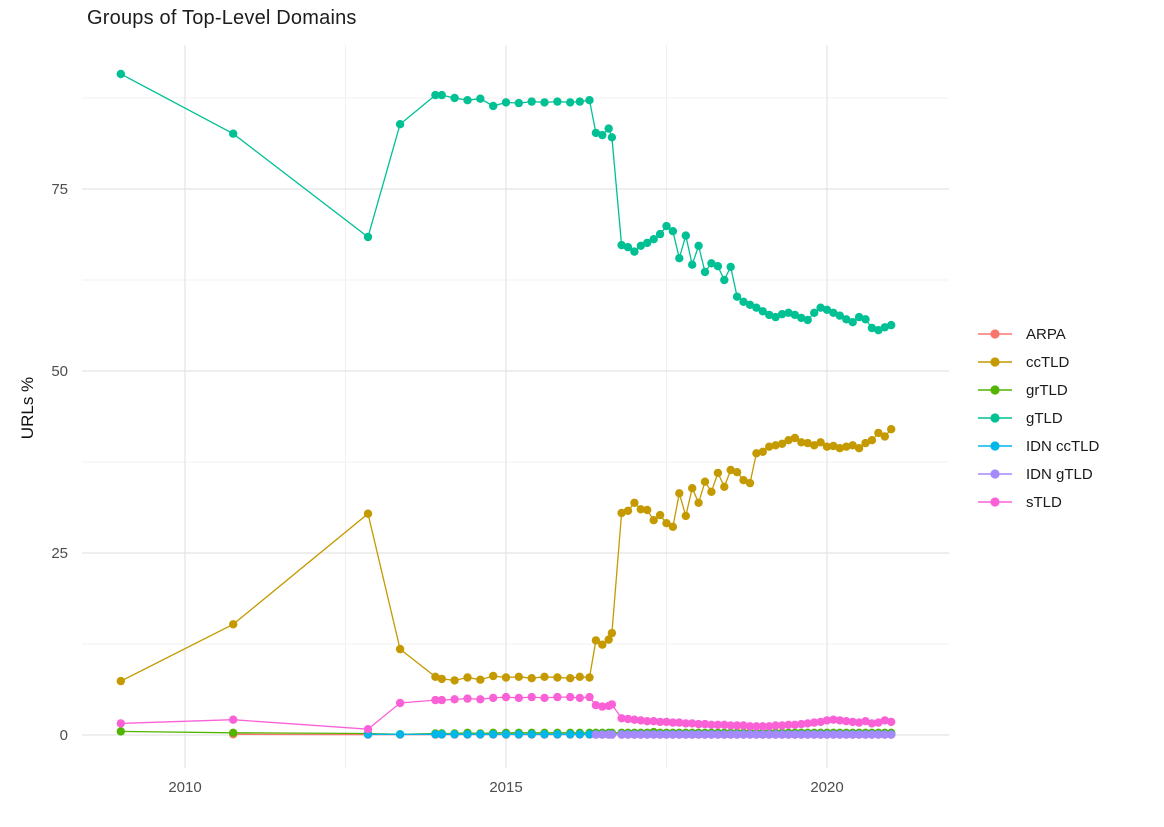 Image resolution: width=1164 pixels, height=827 pixels. I want to click on legend-item-stld: sTLD, so click(1037, 502).